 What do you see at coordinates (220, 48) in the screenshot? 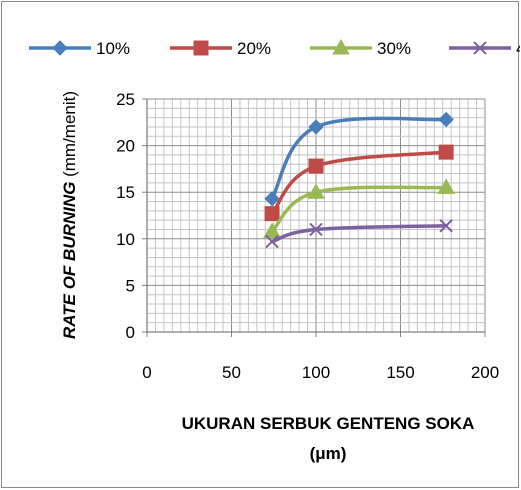
I see `legend-item: 20%` at bounding box center [220, 48].